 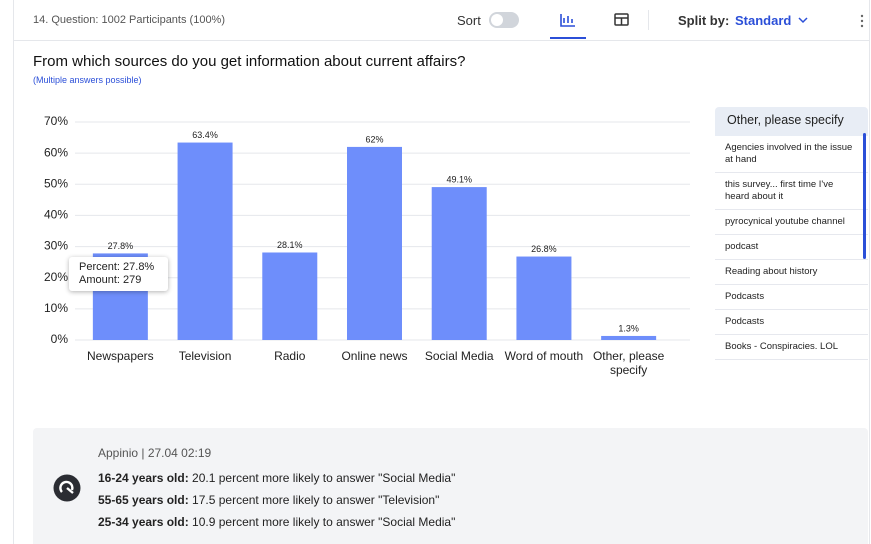 I want to click on y-tick-label: 30%, so click(x=56, y=246).